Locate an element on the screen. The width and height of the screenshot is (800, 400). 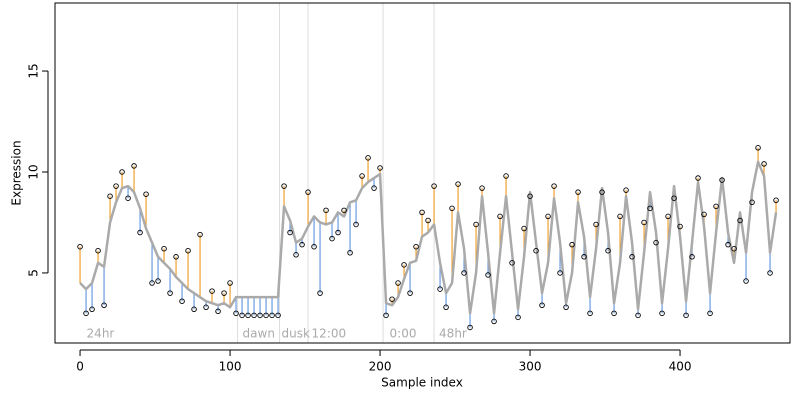
x-tick-label: 400 is located at coordinates (680, 367).